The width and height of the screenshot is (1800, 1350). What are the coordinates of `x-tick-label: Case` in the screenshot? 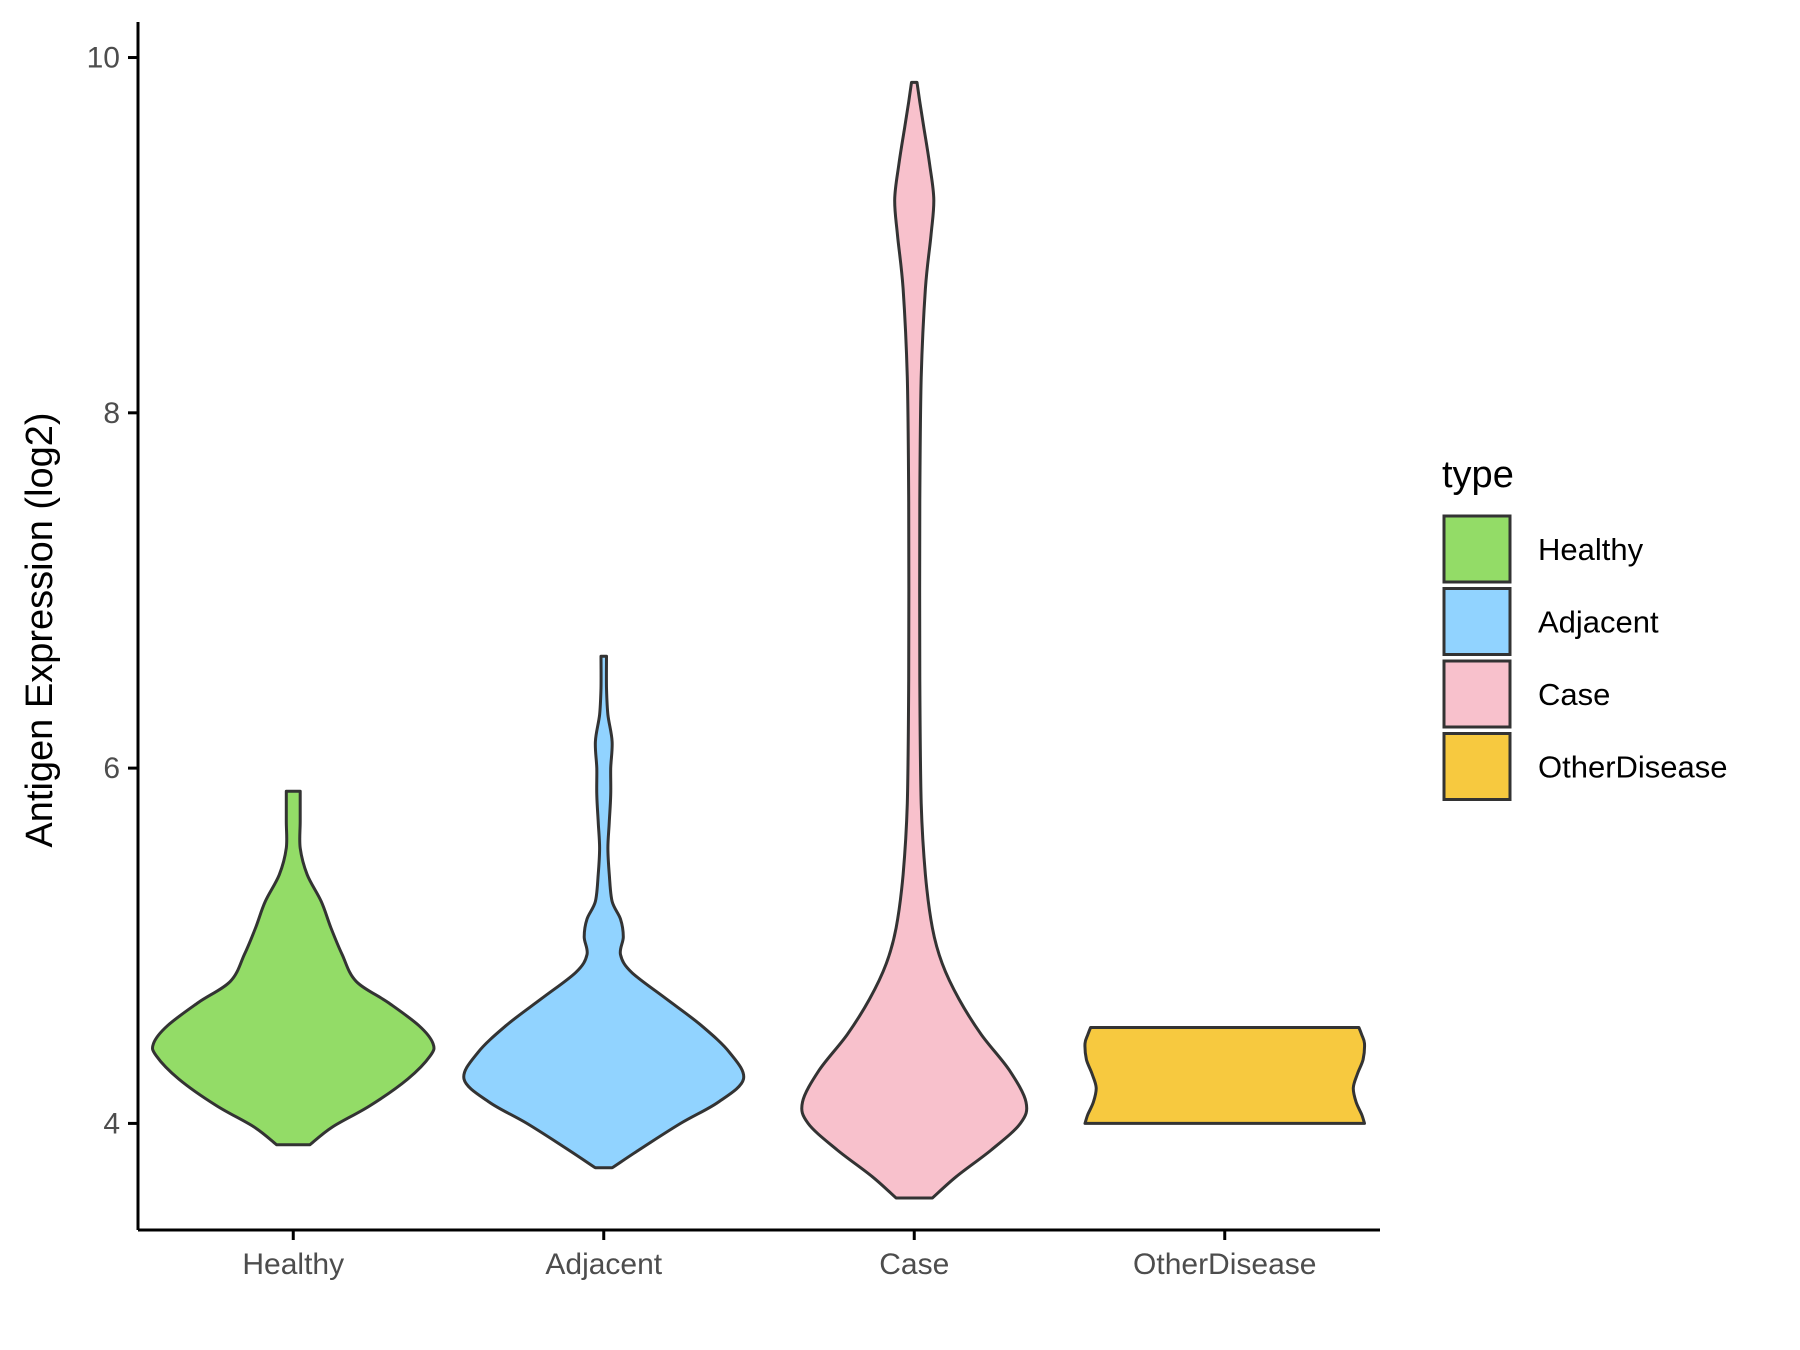 It's located at (914, 1264).